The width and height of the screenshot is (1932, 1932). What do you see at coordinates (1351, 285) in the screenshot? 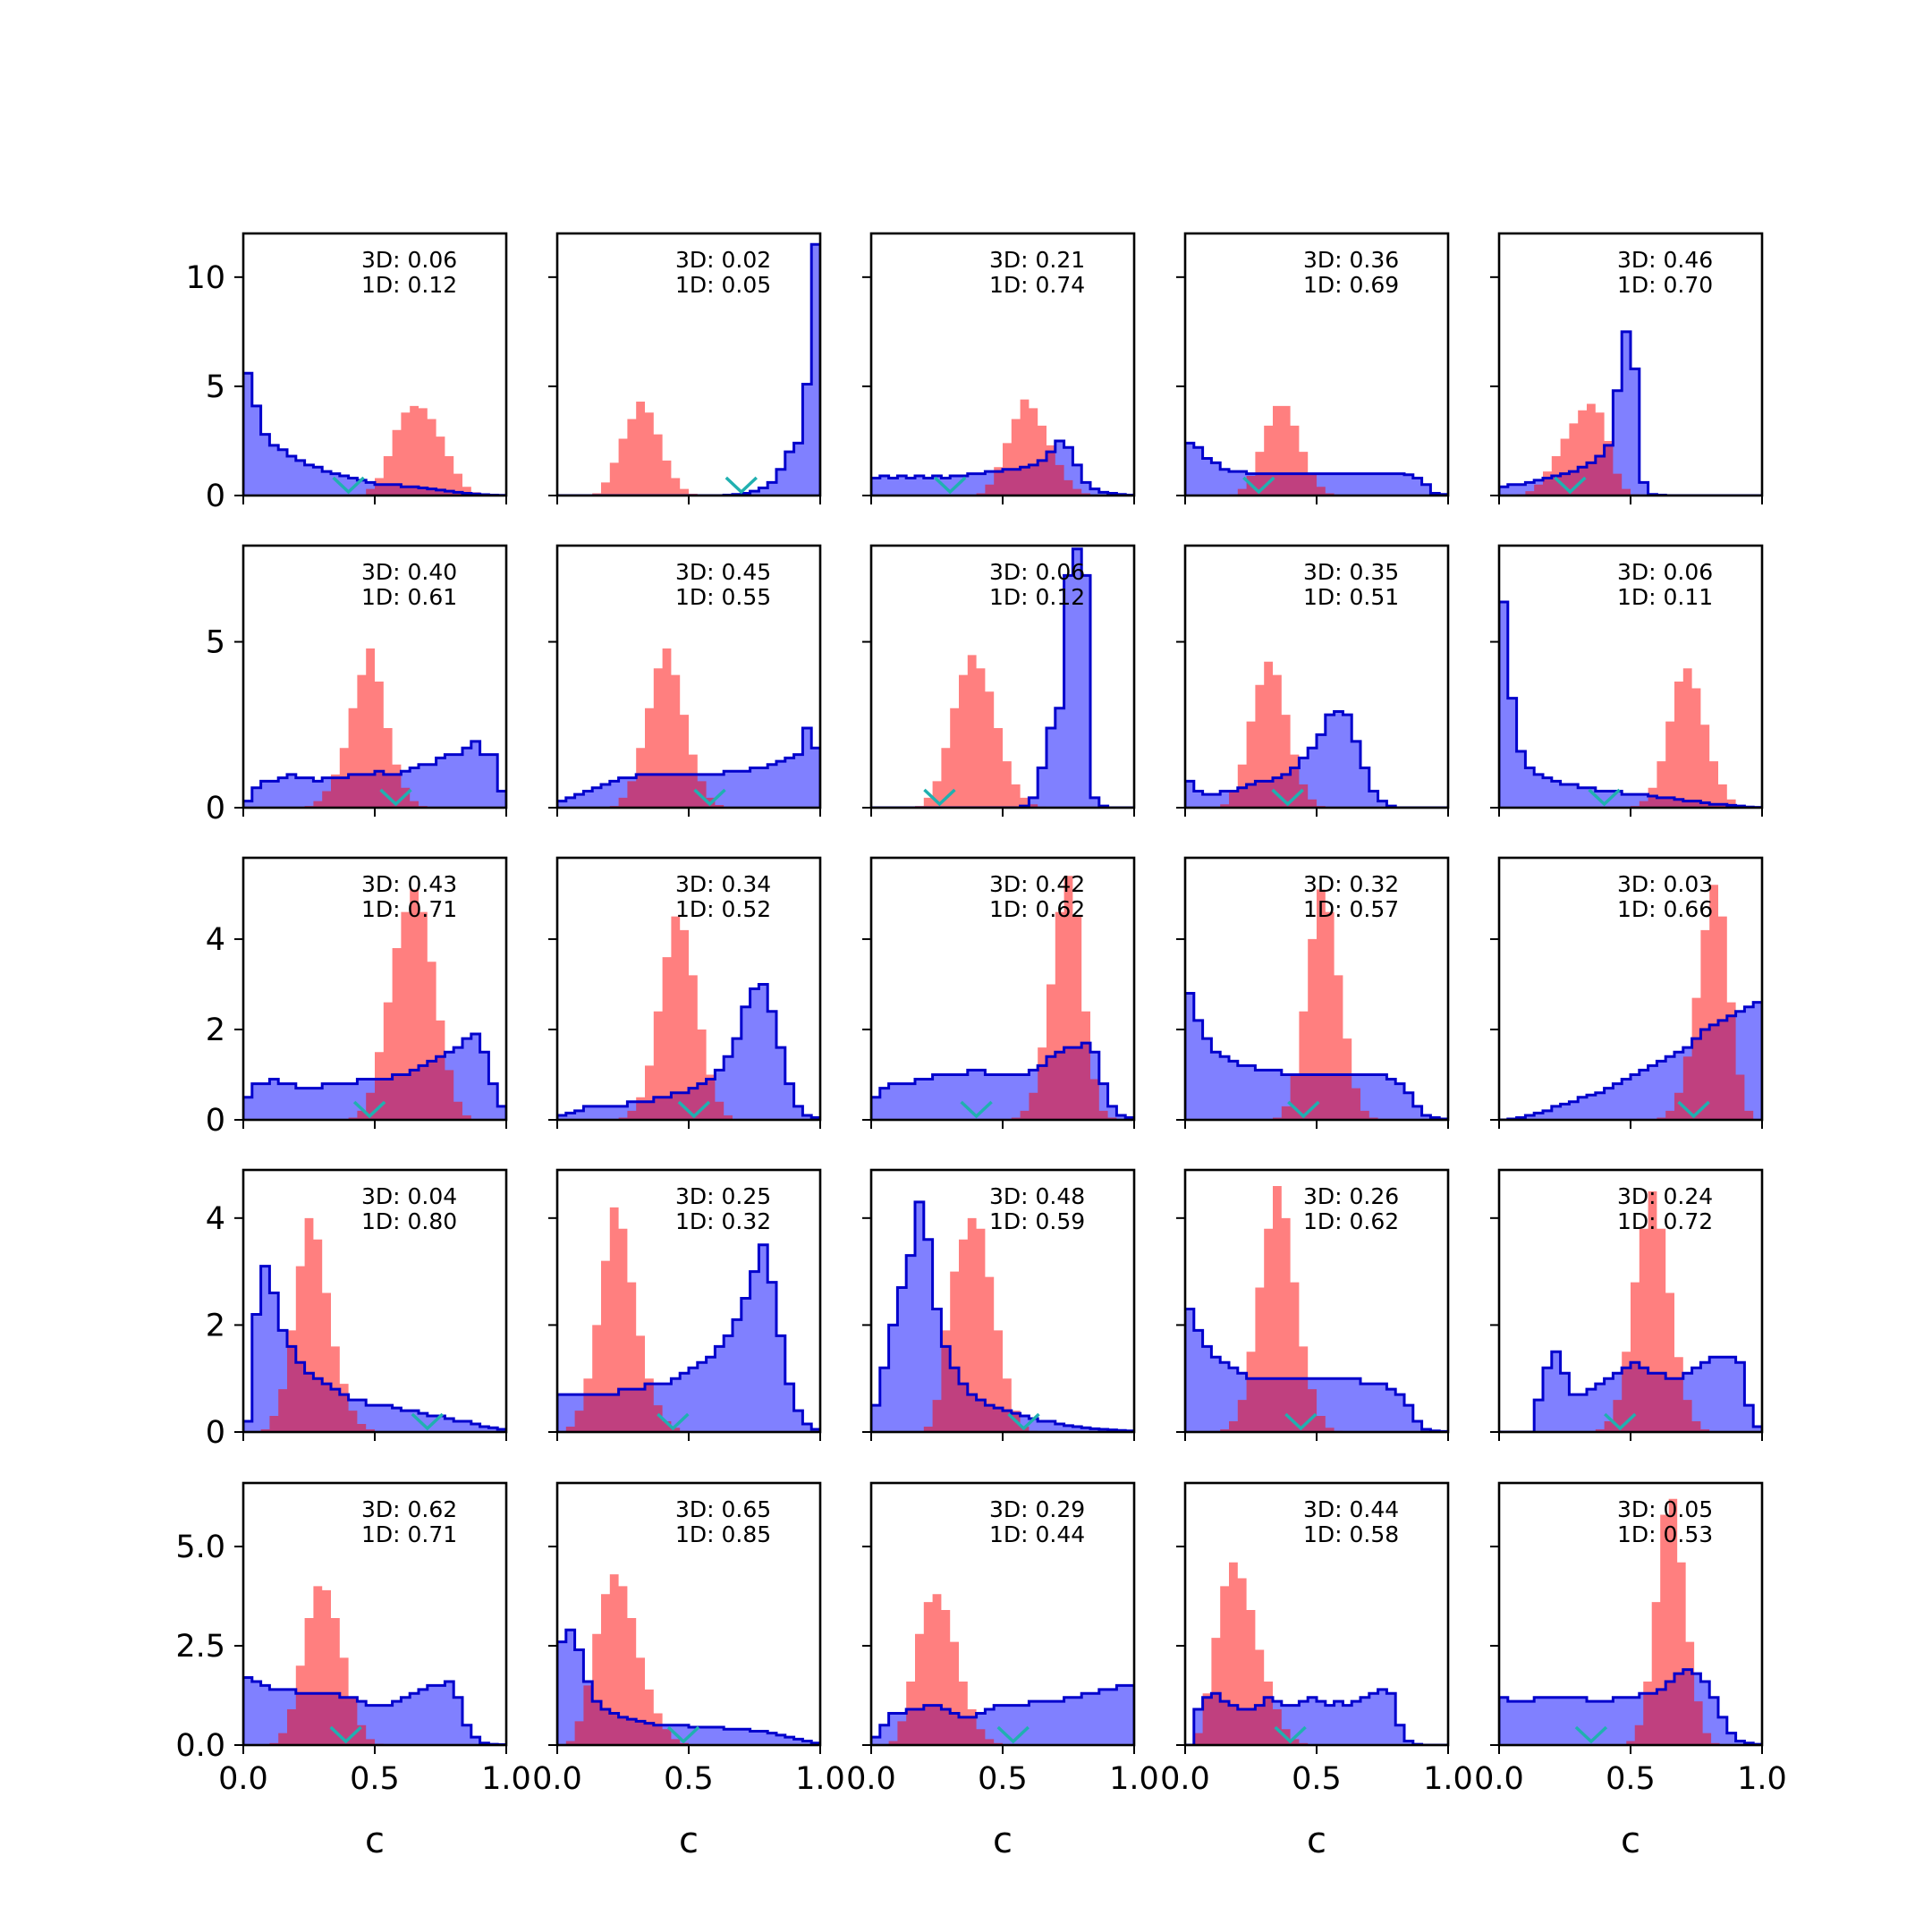
I see `label-1d: 1D: 0.69` at bounding box center [1351, 285].